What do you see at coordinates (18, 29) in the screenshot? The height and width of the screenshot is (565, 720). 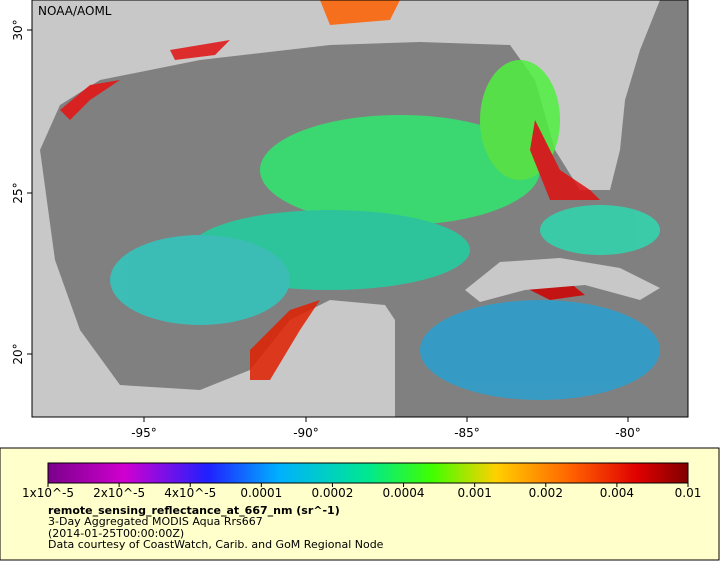 I see `y-tick-label: 30°` at bounding box center [18, 29].